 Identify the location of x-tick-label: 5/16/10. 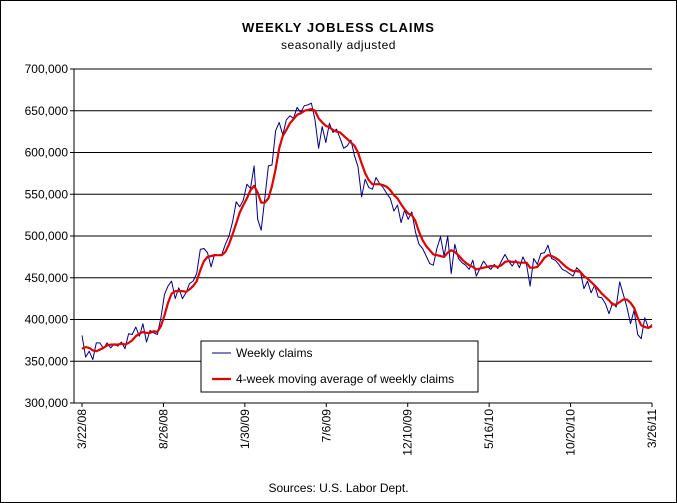
(489, 429).